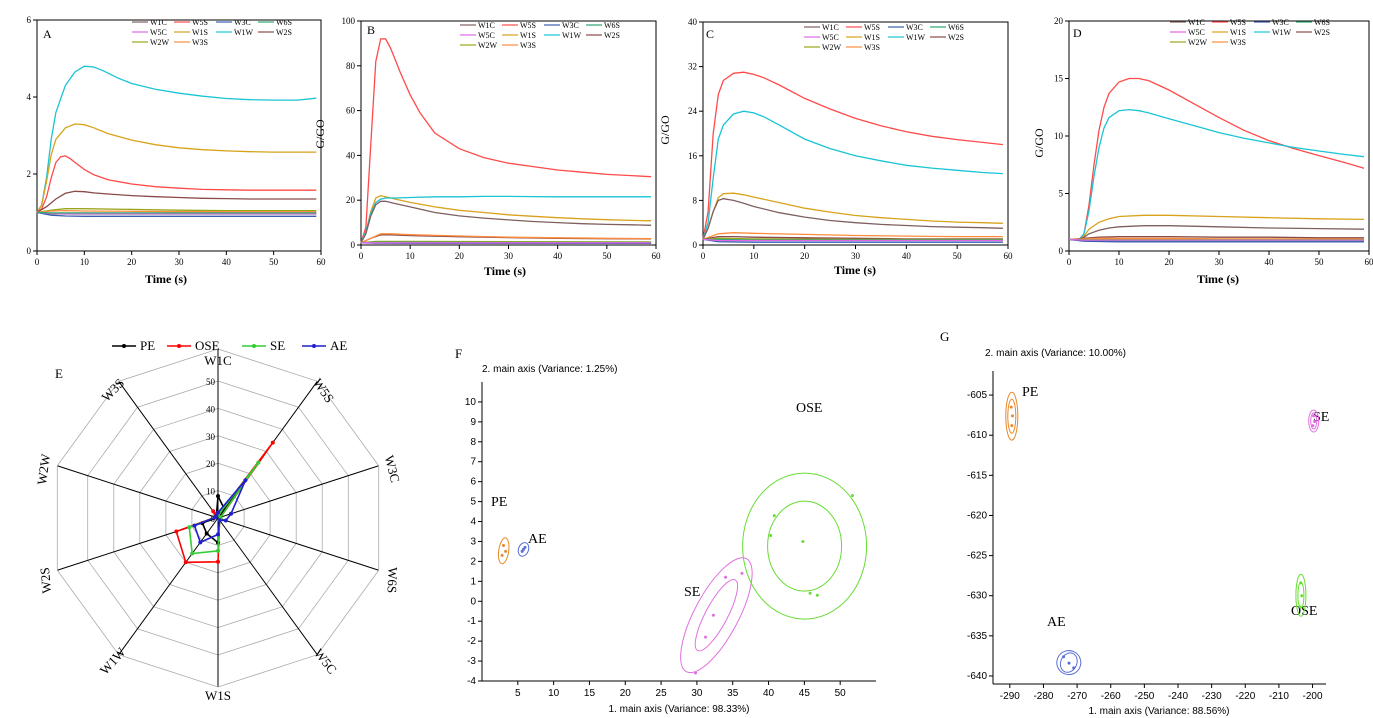 The width and height of the screenshot is (1373, 718). I want to click on legend-label-w3c: W3C, so click(570, 25).